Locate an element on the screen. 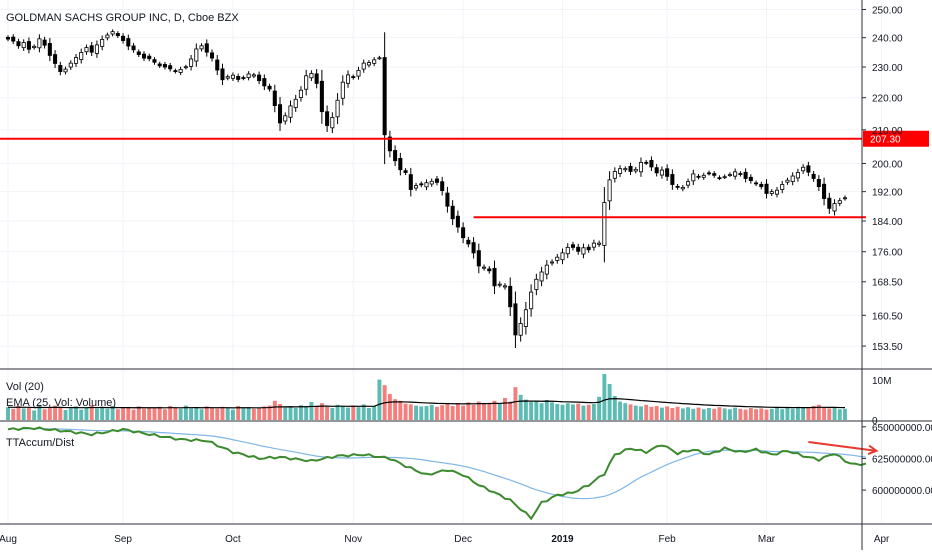 This screenshot has height=555, width=932. price-tick-label: 230.00 is located at coordinates (887, 68).